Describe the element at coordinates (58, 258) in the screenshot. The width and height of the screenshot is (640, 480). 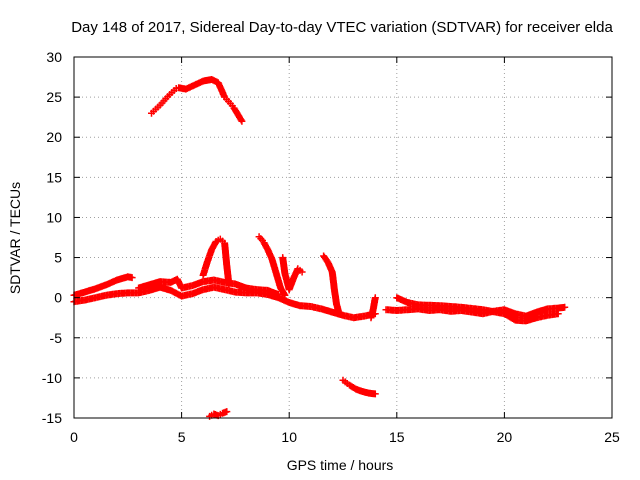
I see `y-tick-label: 5` at that location.